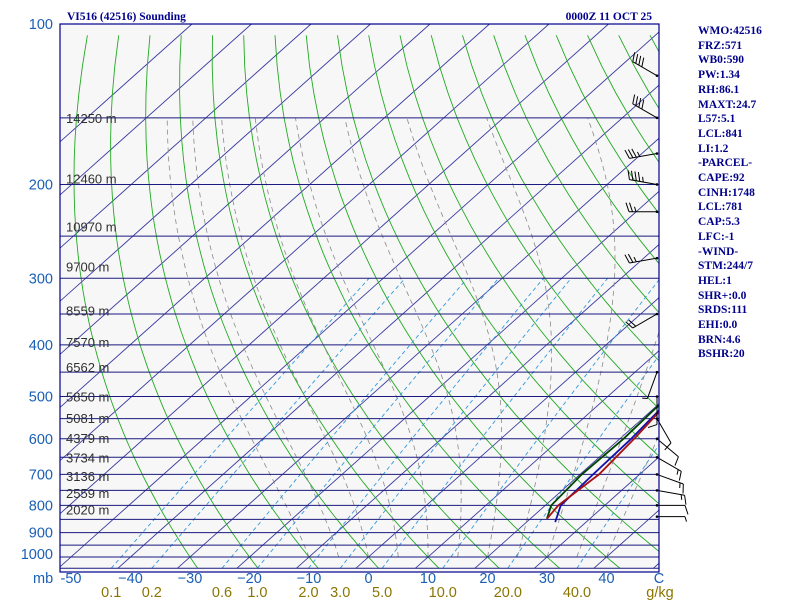 Image resolution: width=800 pixels, height=600 pixels. Describe the element at coordinates (716, 236) in the screenshot. I see `stat-line: LFC:-1` at that location.